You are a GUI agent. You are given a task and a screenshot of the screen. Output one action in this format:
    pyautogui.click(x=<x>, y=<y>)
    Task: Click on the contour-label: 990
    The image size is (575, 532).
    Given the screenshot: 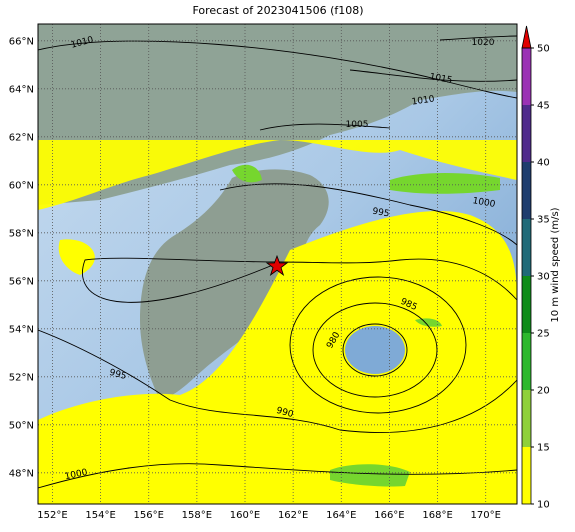 What is the action you would take?
    pyautogui.click(x=284, y=413)
    